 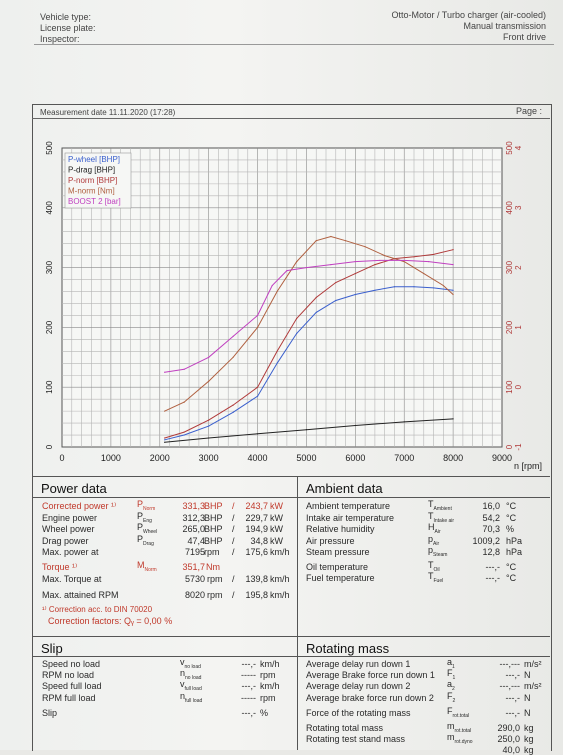 I want to click on y-tick-left: 500, so click(x=49, y=148).